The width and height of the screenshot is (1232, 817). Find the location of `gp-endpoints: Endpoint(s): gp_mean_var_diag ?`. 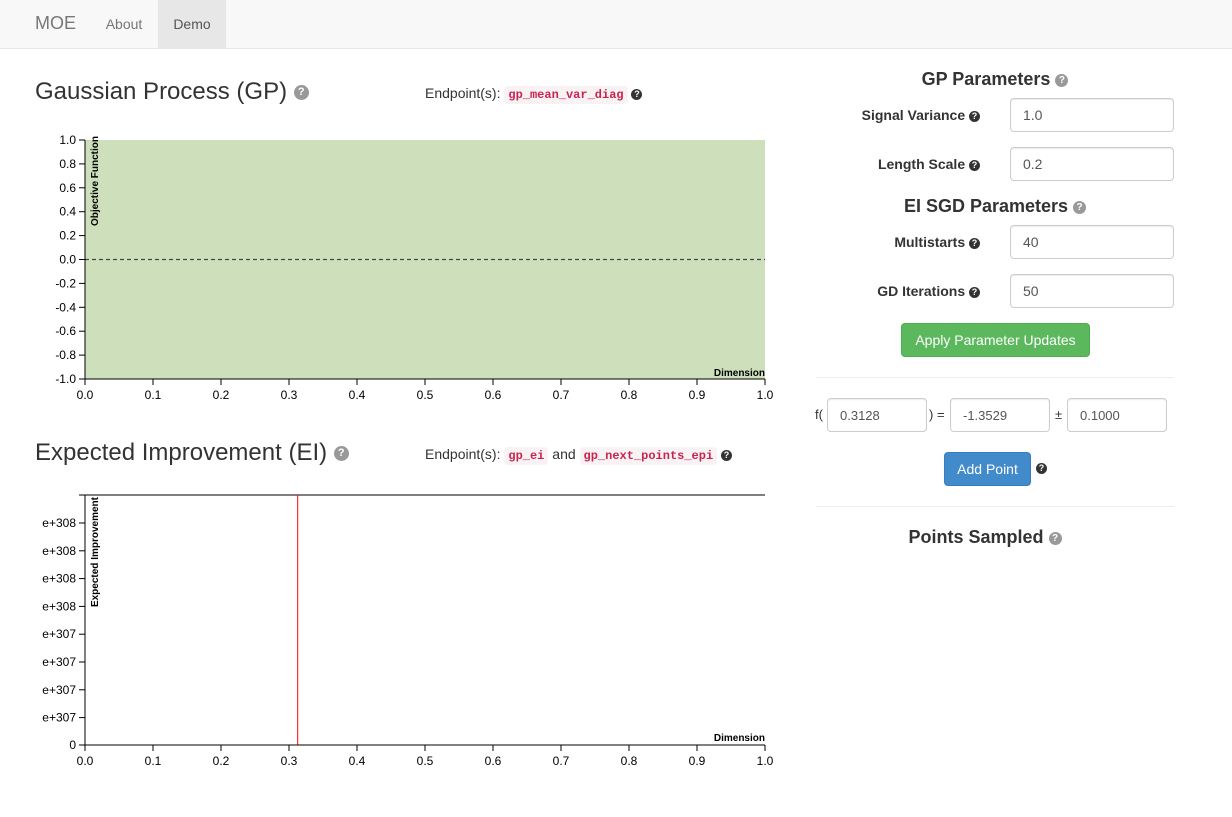

gp-endpoints: Endpoint(s): gp_mean_var_diag ? is located at coordinates (534, 94).